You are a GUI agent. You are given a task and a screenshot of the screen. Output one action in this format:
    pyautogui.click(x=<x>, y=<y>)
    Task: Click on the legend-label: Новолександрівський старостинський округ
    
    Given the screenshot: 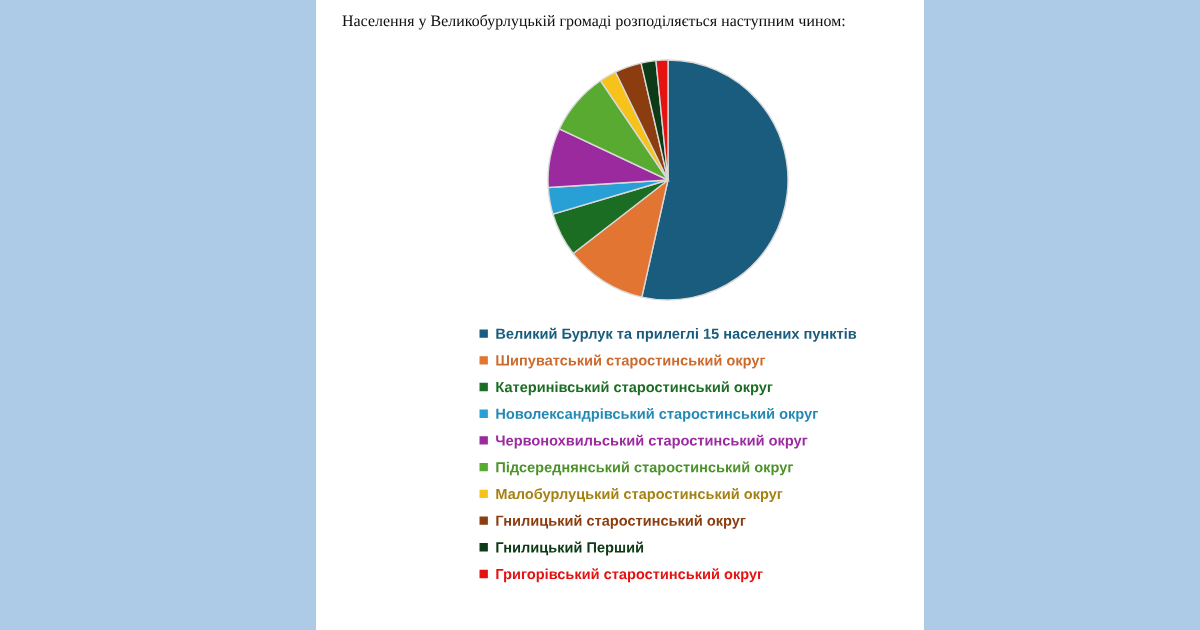 What is the action you would take?
    pyautogui.click(x=657, y=414)
    